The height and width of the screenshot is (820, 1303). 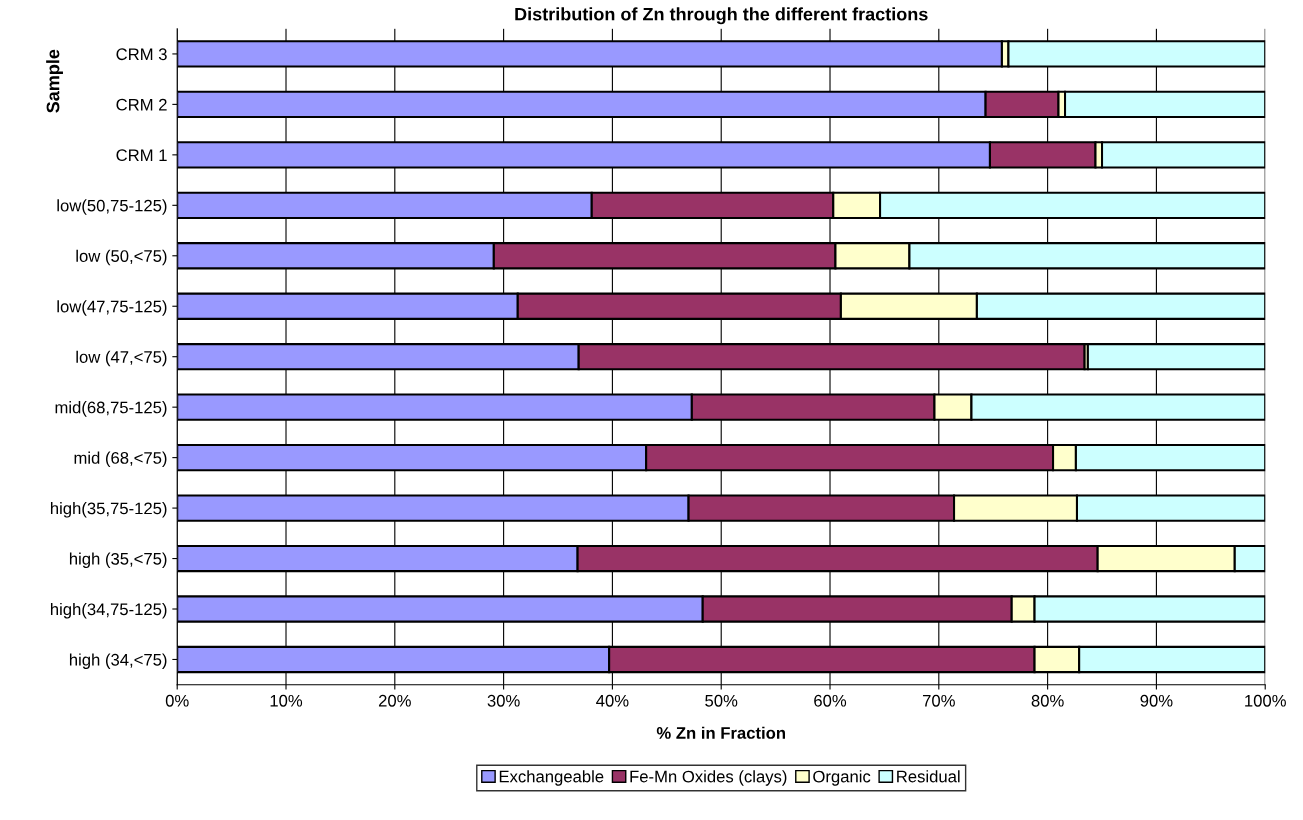 What do you see at coordinates (286, 700) in the screenshot?
I see `x-tick-label: 10%` at bounding box center [286, 700].